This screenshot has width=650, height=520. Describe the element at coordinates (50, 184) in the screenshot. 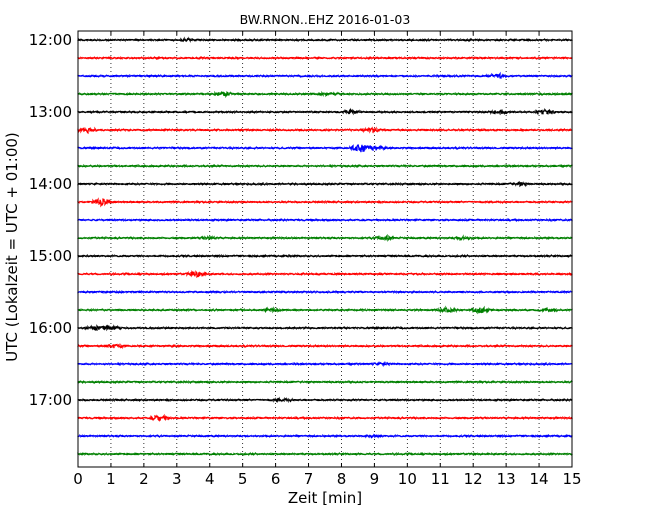

I see `y-tick-label: 14:00` at that location.